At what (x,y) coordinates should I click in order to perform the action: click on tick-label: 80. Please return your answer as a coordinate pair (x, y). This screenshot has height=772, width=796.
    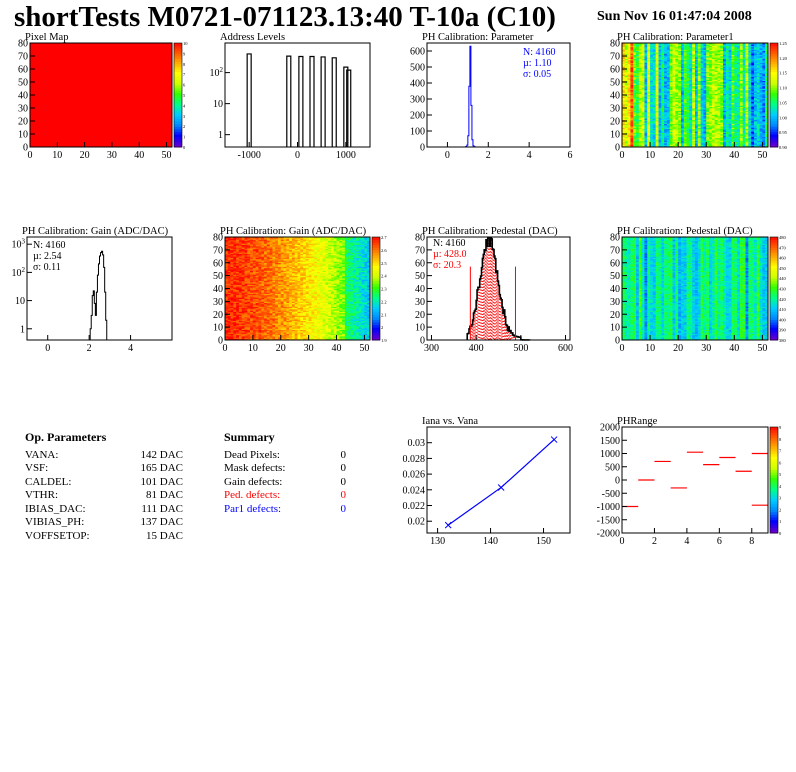
    Looking at the image, I should click on (23, 44).